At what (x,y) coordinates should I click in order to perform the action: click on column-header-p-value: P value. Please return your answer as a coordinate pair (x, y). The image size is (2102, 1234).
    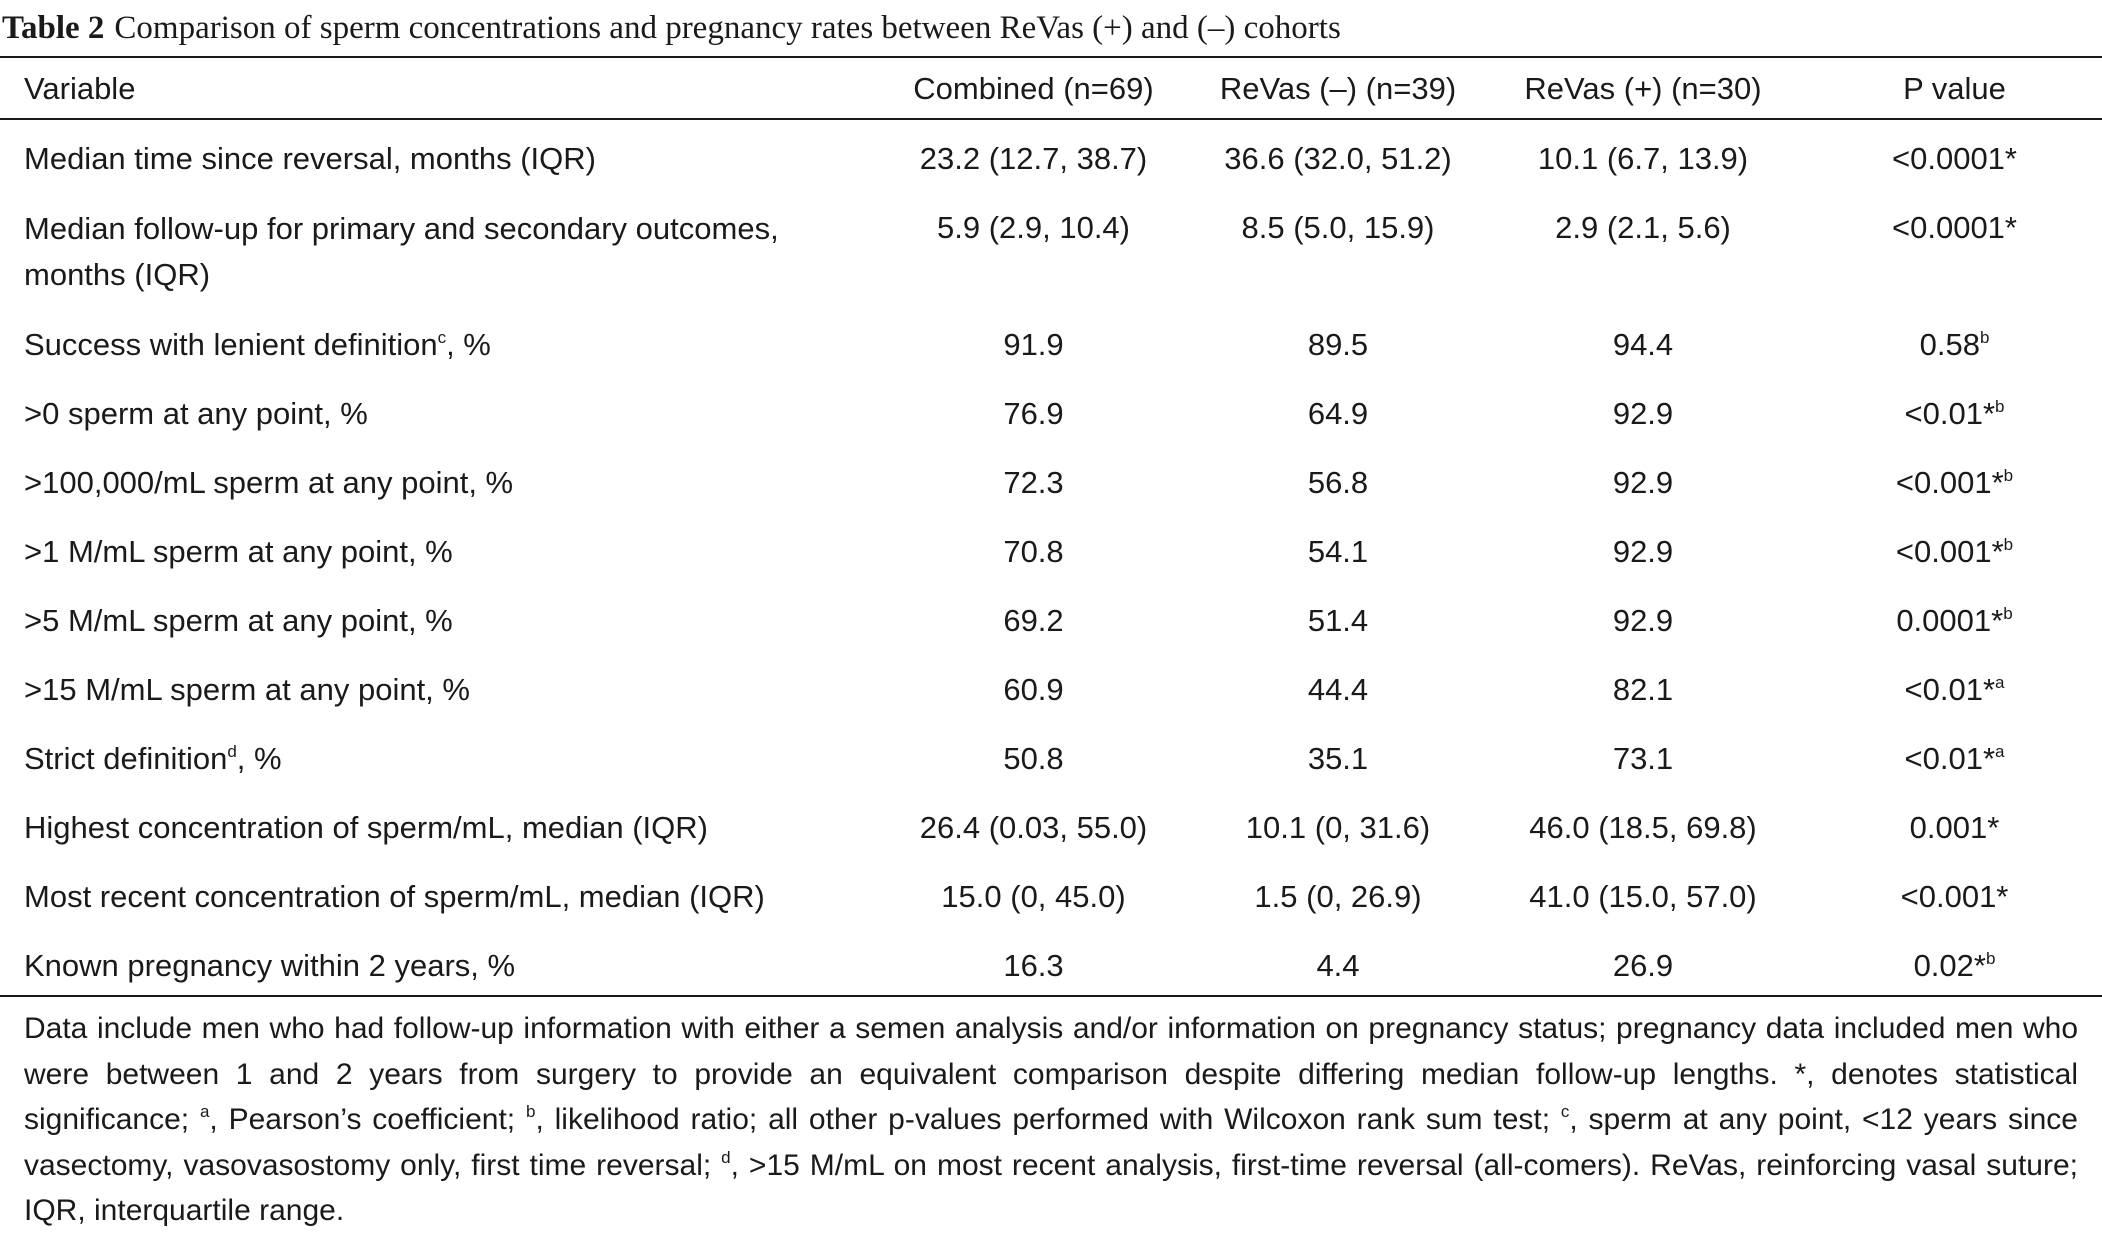
    Looking at the image, I should click on (1954, 88).